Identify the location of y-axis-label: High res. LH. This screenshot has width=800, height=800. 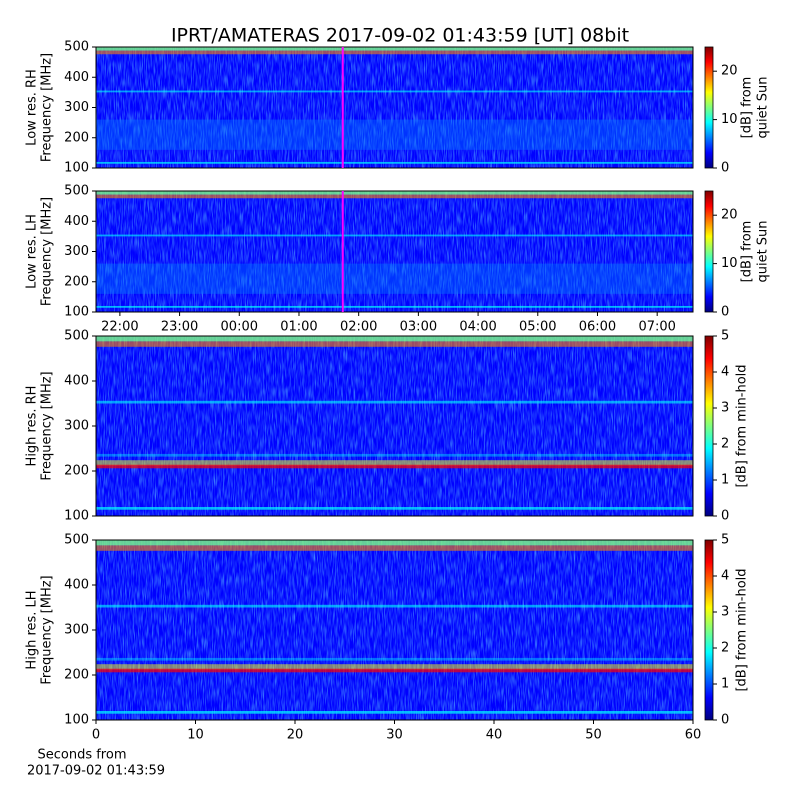
(32, 629).